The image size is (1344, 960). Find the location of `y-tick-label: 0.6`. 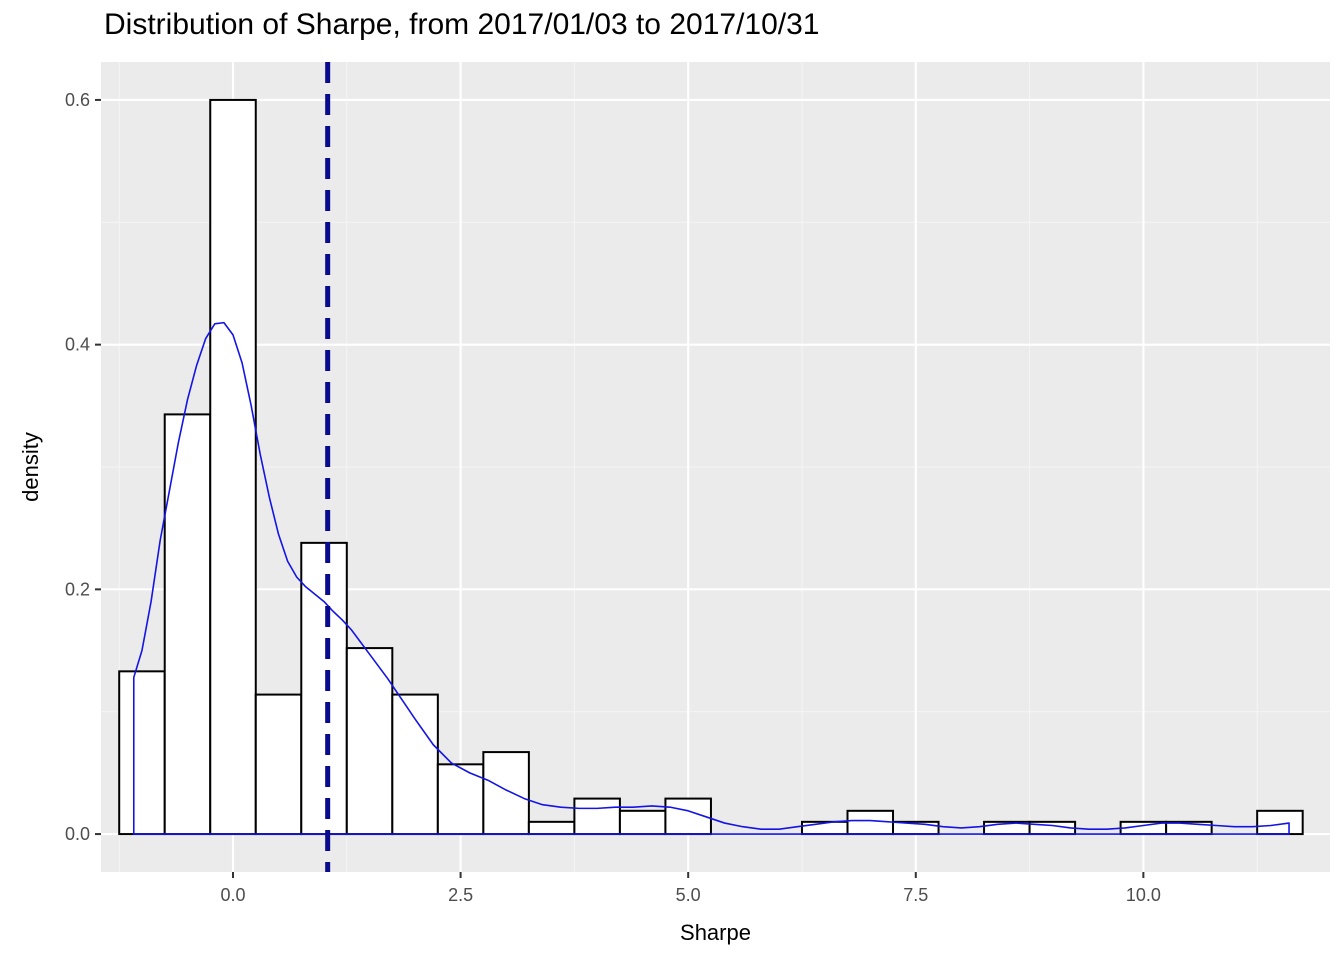

y-tick-label: 0.6 is located at coordinates (77, 100).